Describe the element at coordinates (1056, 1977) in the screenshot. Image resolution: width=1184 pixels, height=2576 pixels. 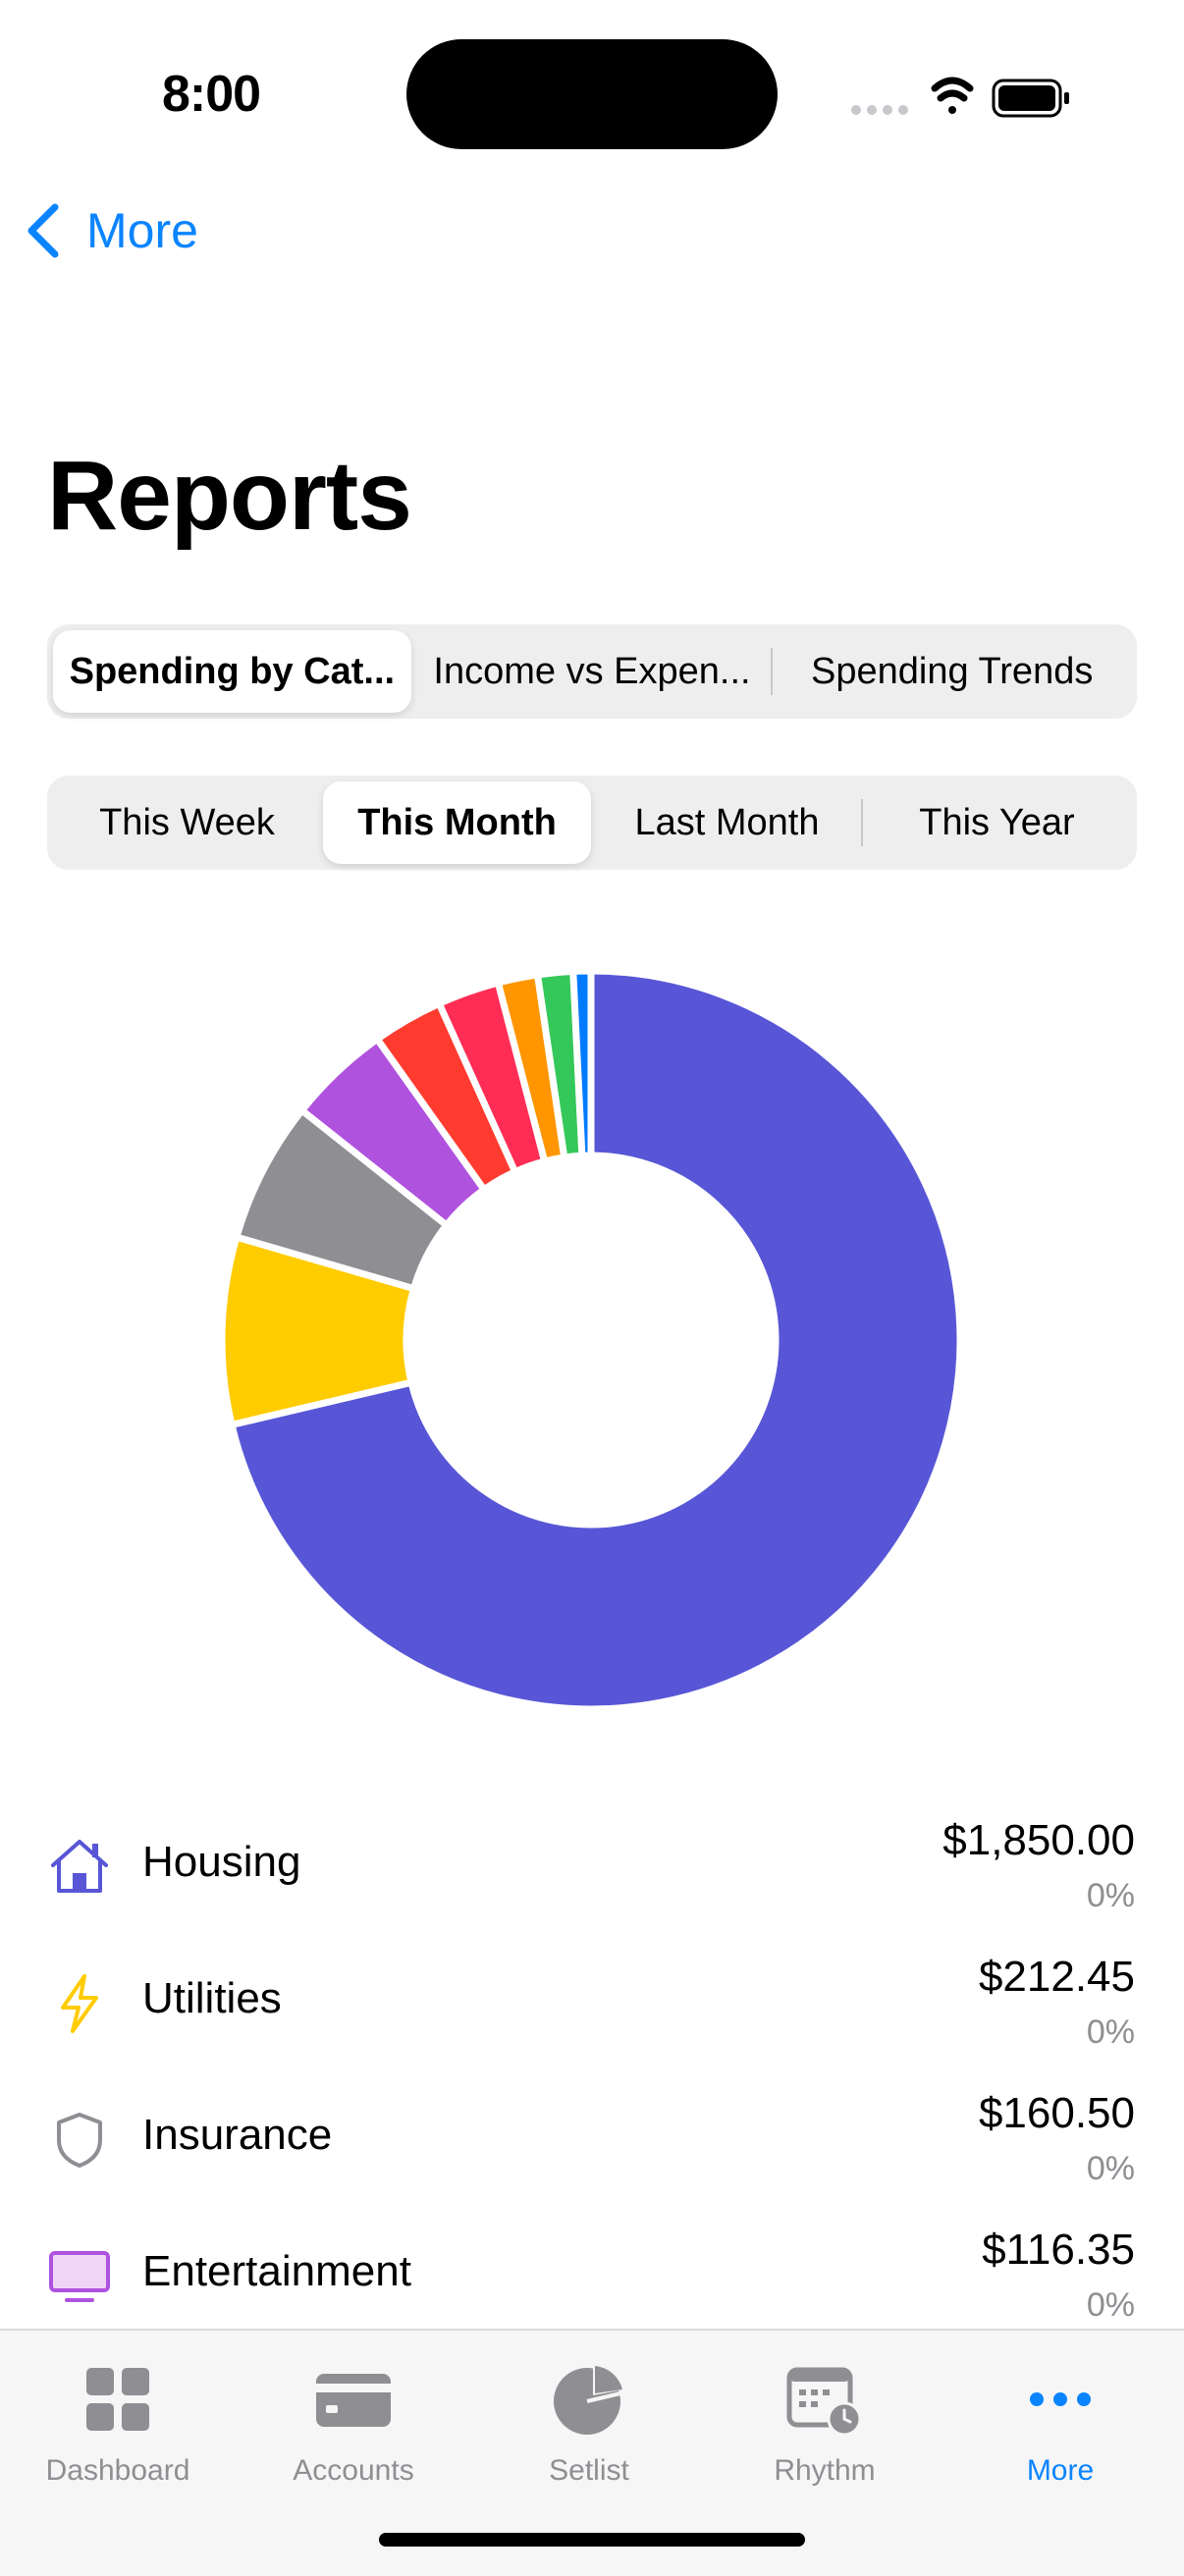
I see `category-amount: $212.45` at that location.